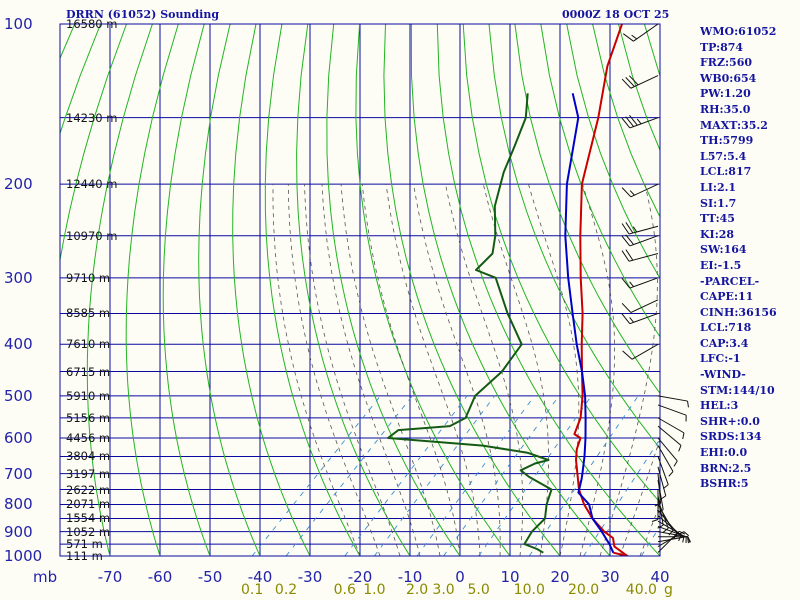  What do you see at coordinates (88, 518) in the screenshot?
I see `height-label: 1554 m` at bounding box center [88, 518].